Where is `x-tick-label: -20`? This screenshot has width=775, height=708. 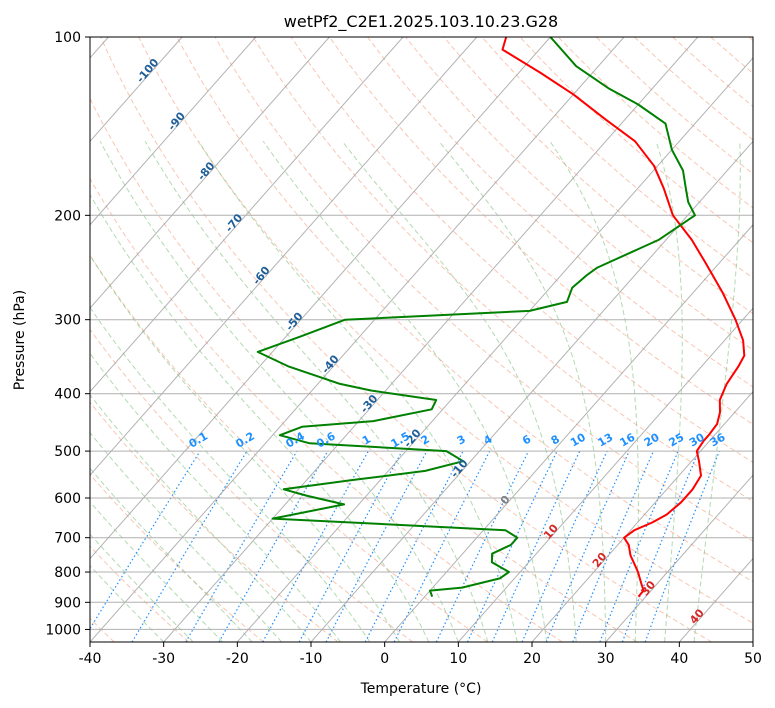
x-tick-label: -20 is located at coordinates (237, 659).